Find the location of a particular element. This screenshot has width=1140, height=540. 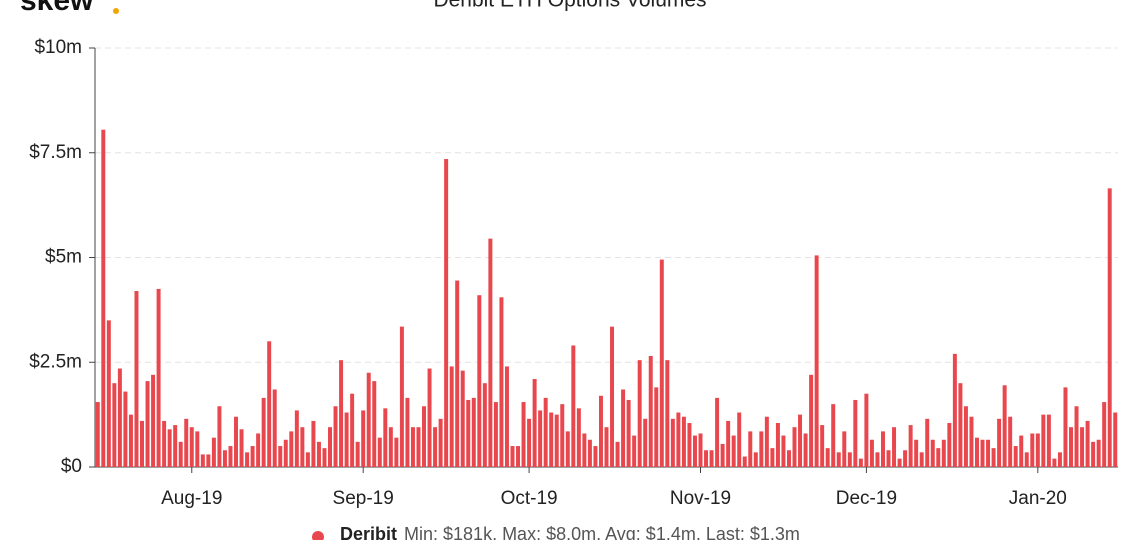

x-tick-label: Aug-19 is located at coordinates (191, 498).